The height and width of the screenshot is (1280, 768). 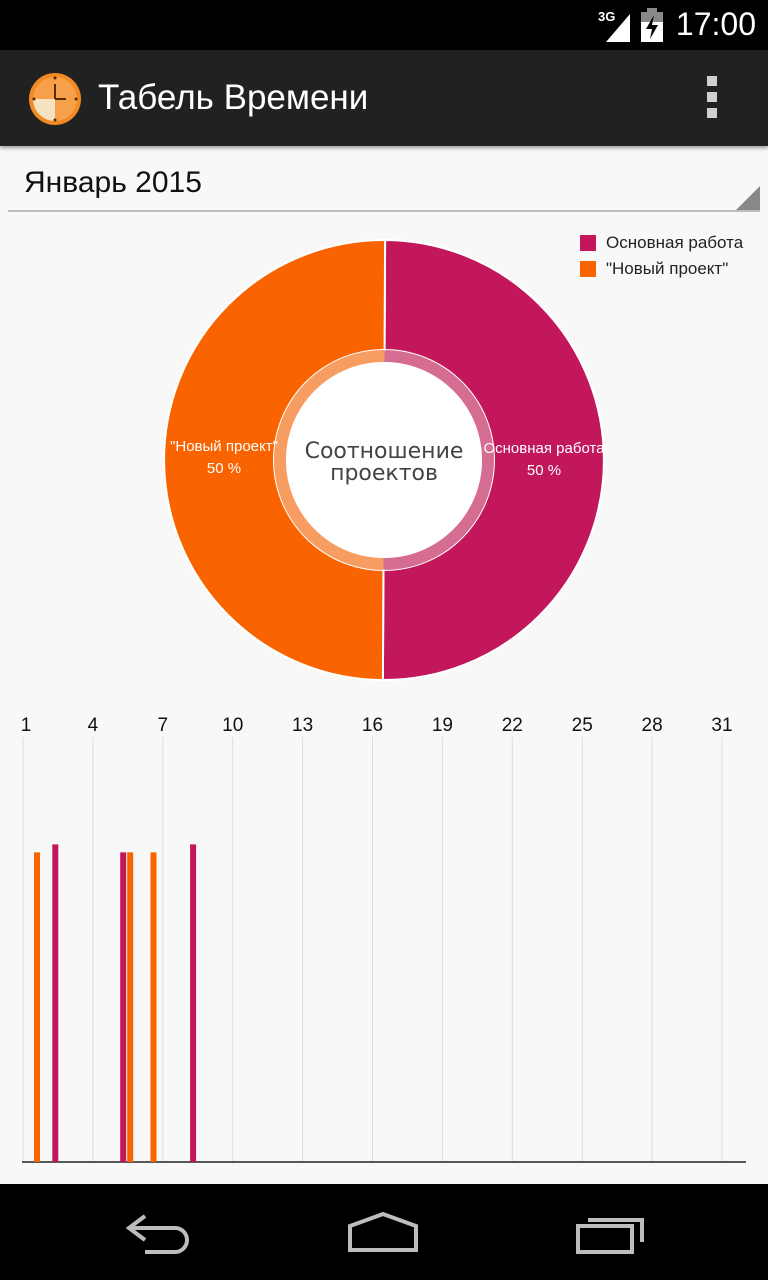 I want to click on back-icon, so click(x=160, y=1232).